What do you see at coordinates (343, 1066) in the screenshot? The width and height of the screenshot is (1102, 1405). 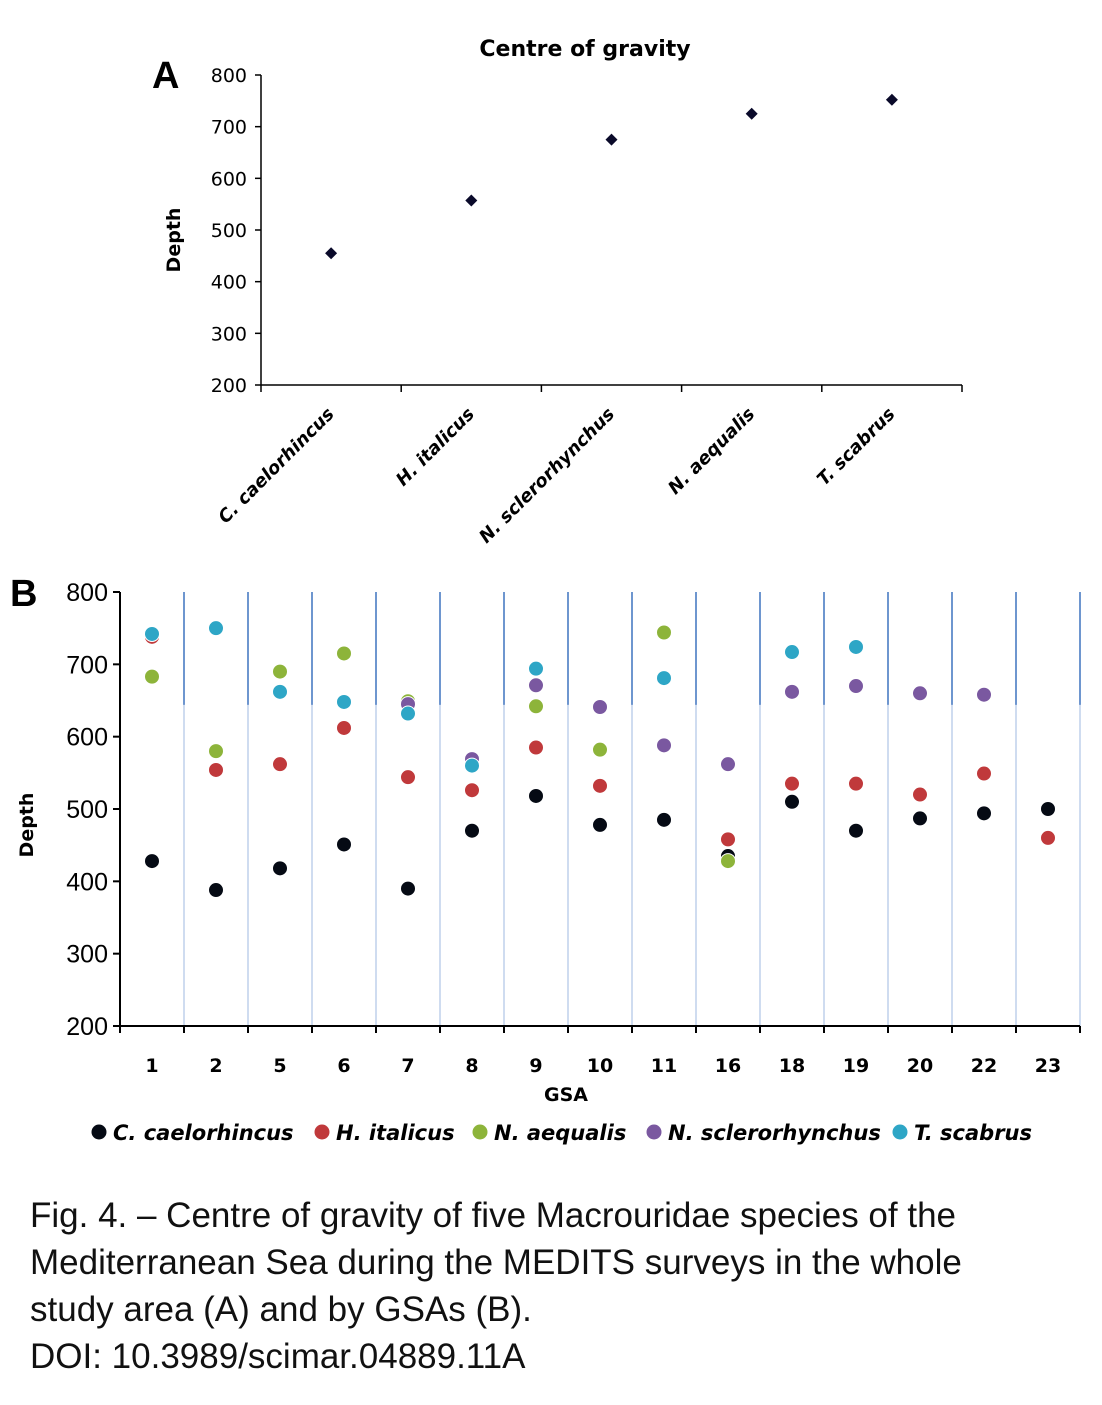 I see `chart-b-category-label: 6` at bounding box center [343, 1066].